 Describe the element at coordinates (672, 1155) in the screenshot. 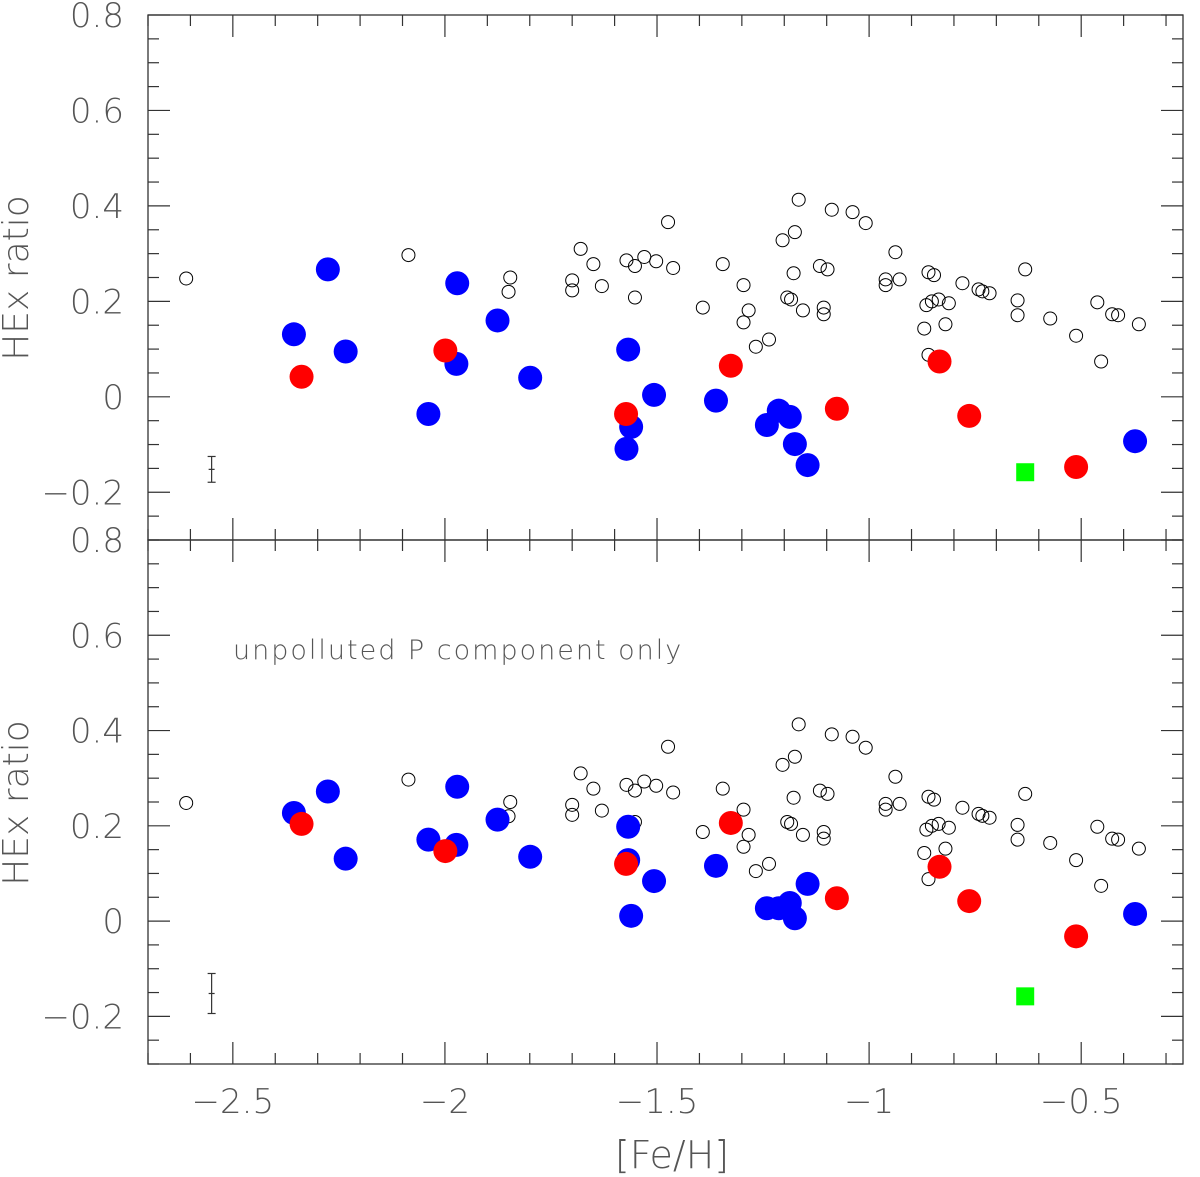

I see `x-axis-label: [Fe/H]` at that location.